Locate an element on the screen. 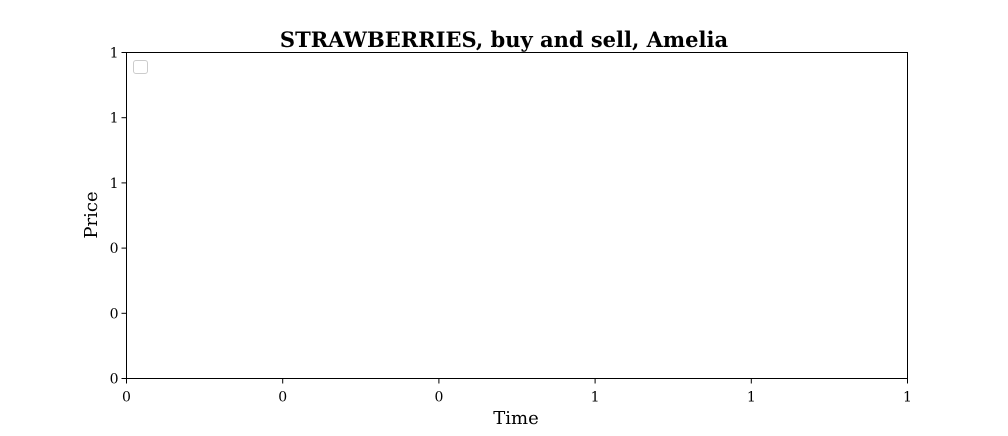 The image size is (1008, 436). x-axis-ticks: 0 0 0 1 1 1 is located at coordinates (517, 392).